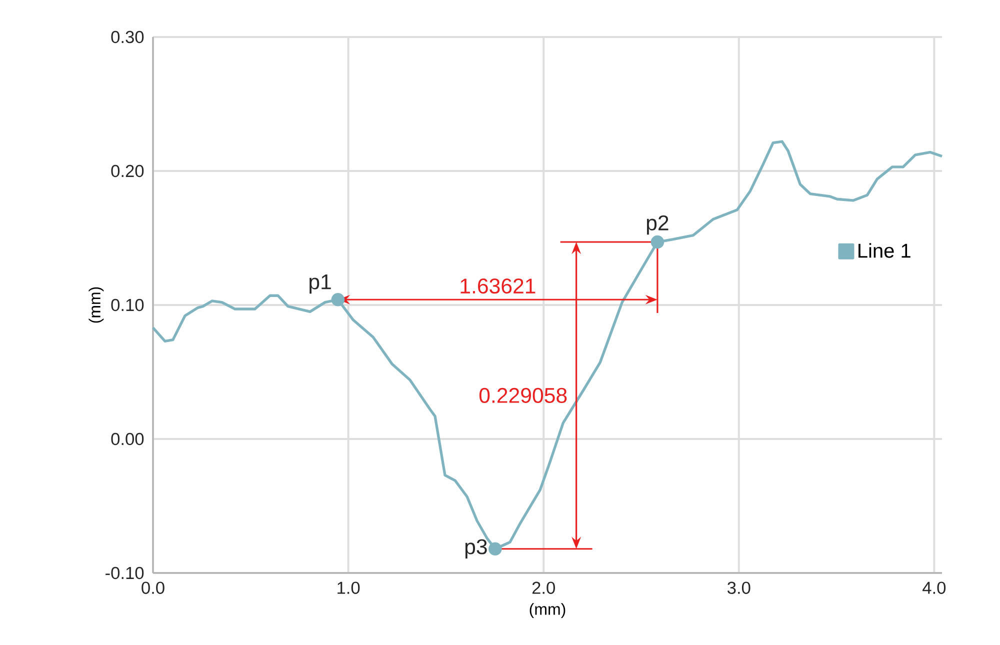 This screenshot has height=645, width=1000. Describe the element at coordinates (127, 439) in the screenshot. I see `y-tick-label: 0.00` at that location.